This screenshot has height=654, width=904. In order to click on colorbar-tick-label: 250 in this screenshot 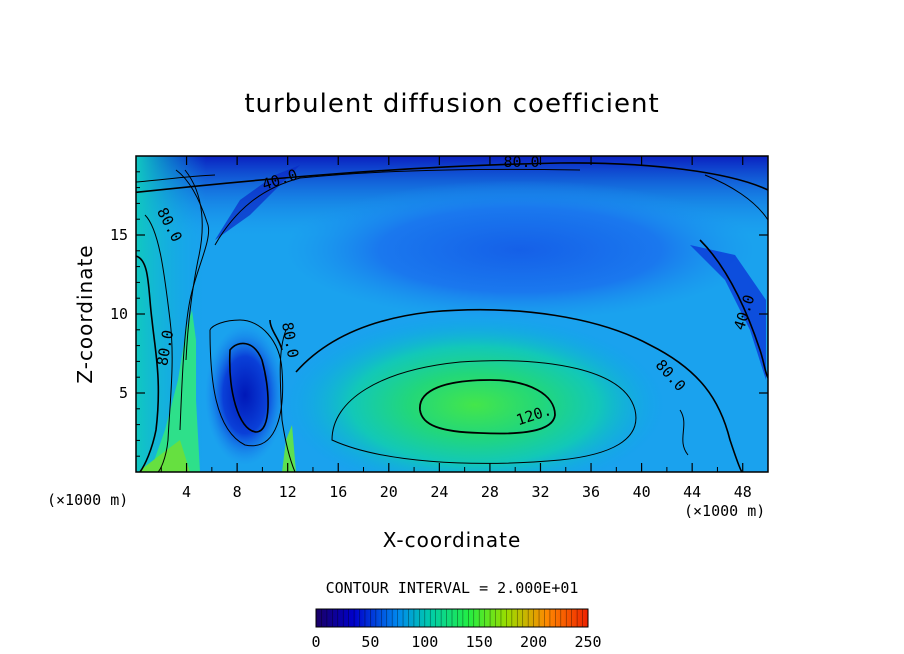, I will do `click(587, 642)`.